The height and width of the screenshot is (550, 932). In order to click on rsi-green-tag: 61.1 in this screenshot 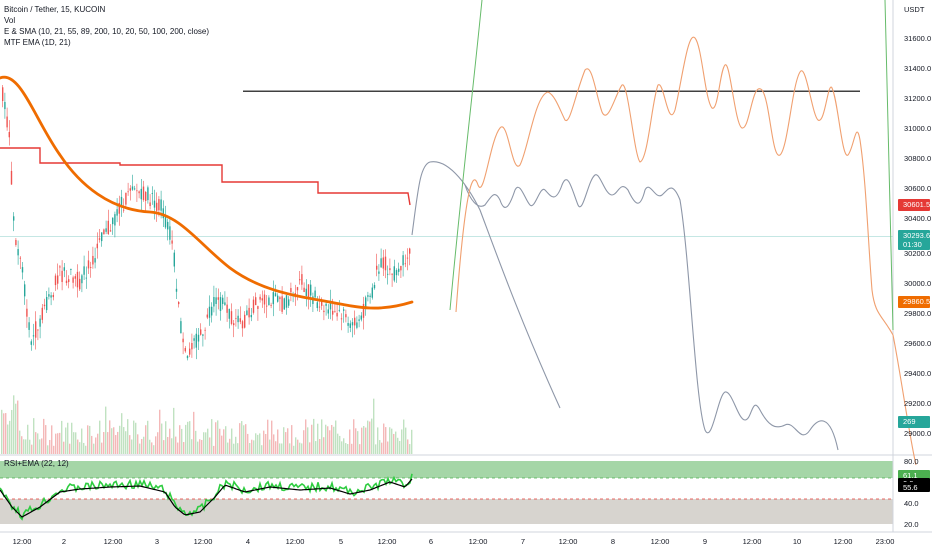, I will do `click(914, 475)`.